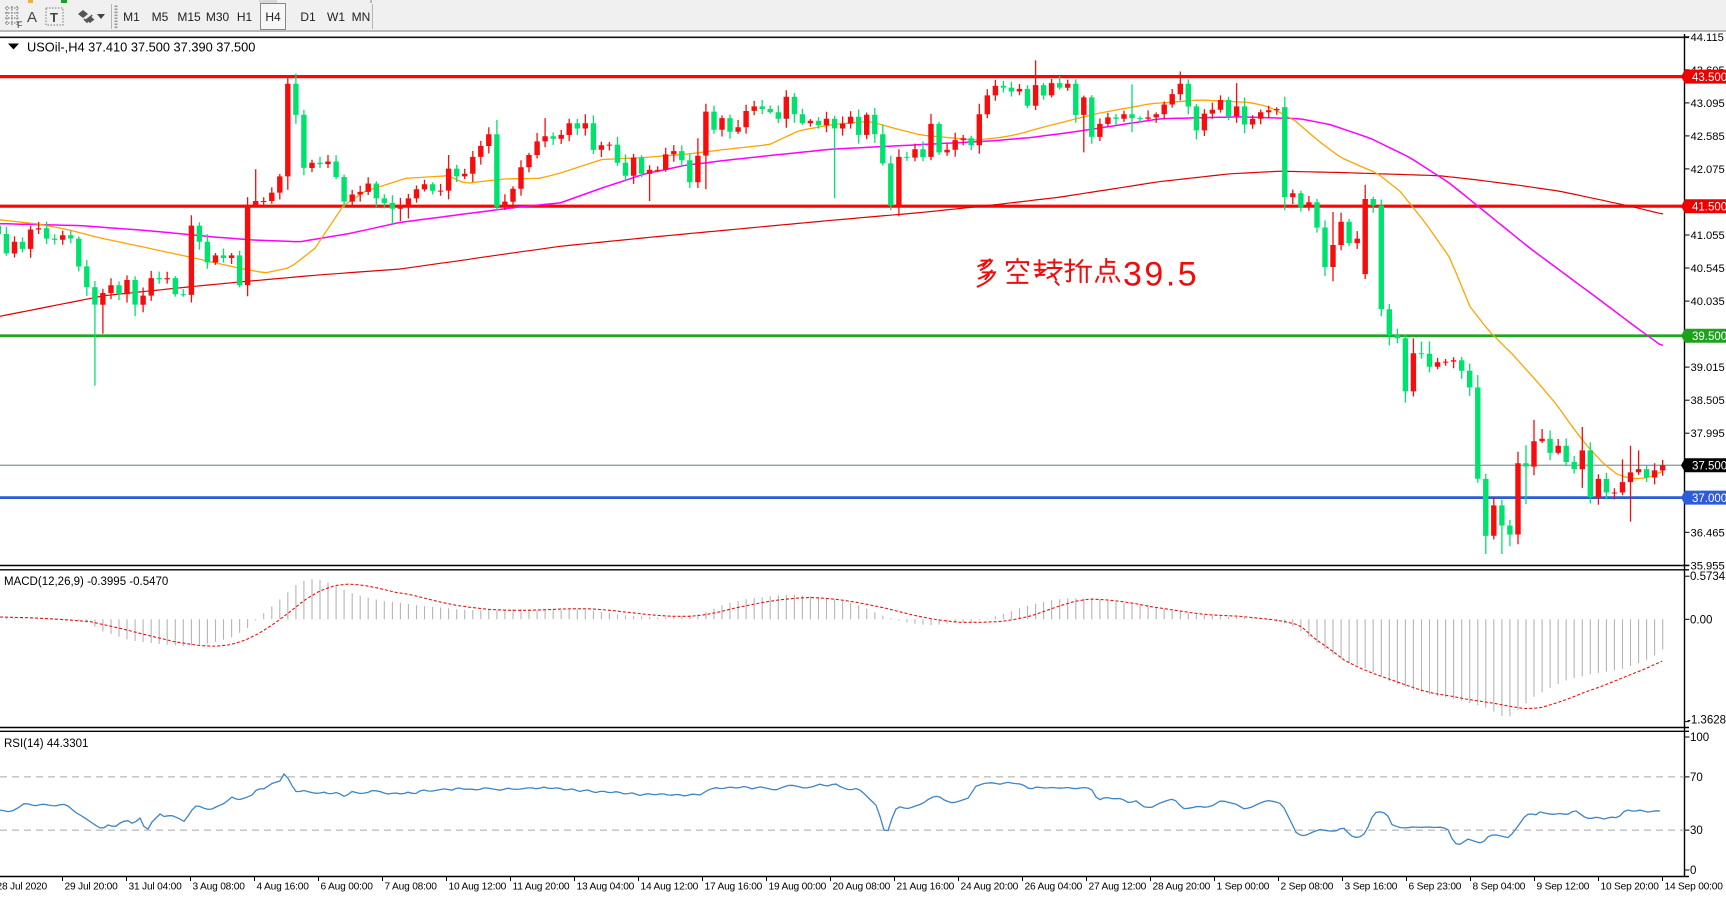  I want to click on svg-text: 36.465, so click(1708, 533).